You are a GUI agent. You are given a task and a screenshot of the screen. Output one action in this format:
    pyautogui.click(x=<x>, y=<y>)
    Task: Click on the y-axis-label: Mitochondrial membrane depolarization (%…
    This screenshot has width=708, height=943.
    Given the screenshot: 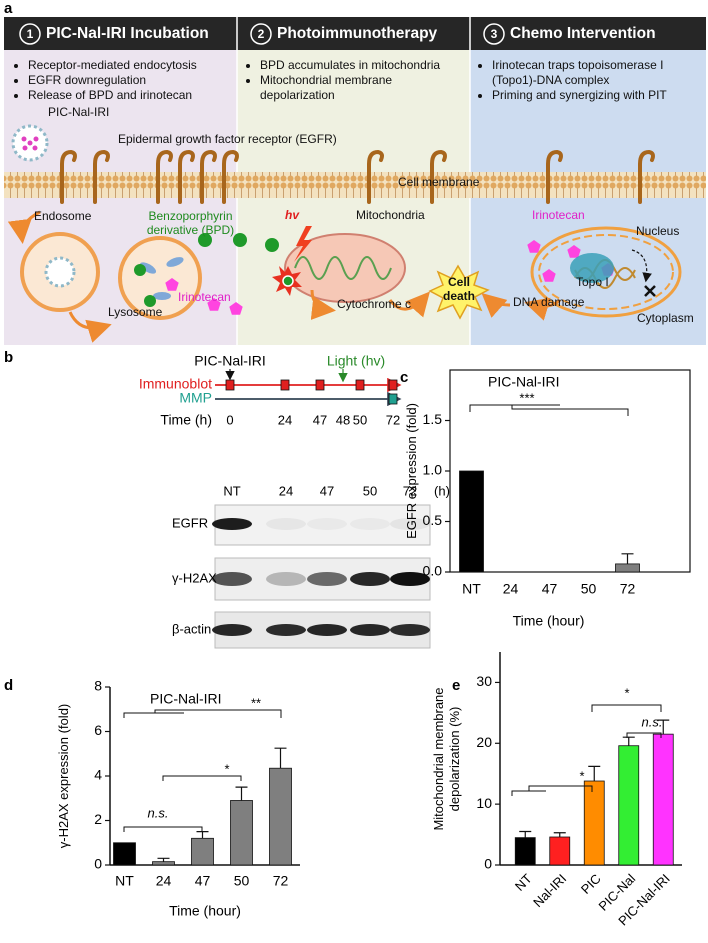 What is the action you would take?
    pyautogui.click(x=446, y=758)
    